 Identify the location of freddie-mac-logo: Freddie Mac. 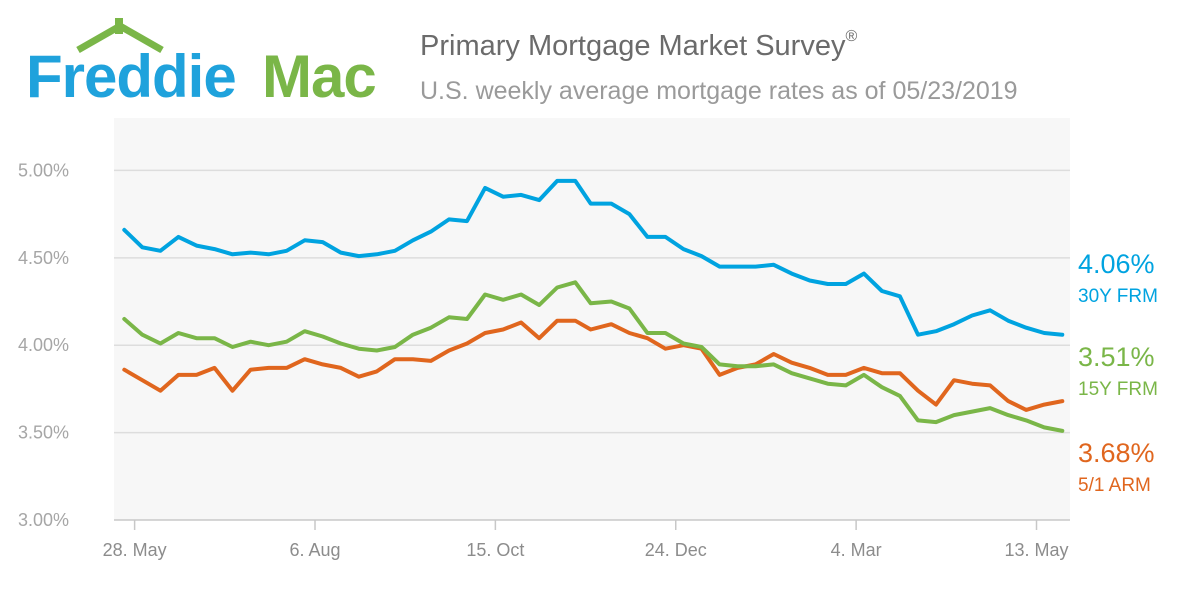
(201, 64).